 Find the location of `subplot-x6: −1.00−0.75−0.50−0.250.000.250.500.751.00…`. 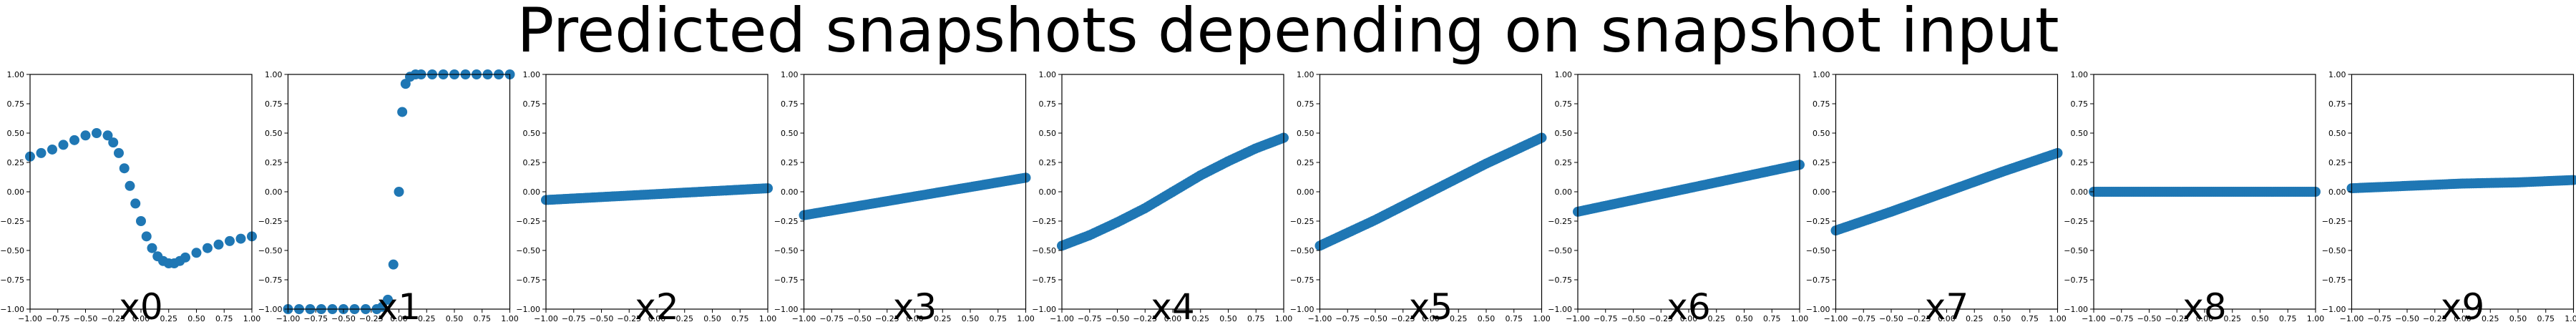

subplot-x6: −1.00−0.75−0.50−0.250.000.250.500.751.00… is located at coordinates (1678, 196).